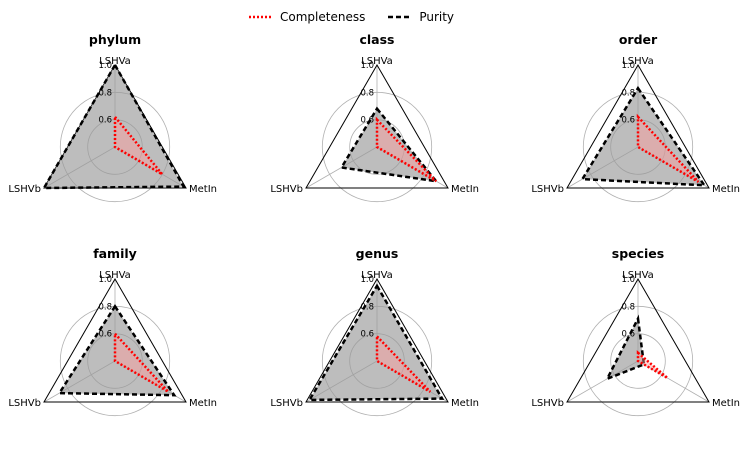 The width and height of the screenshot is (749, 461). What do you see at coordinates (115, 39) in the screenshot?
I see `chart-title: phylum` at bounding box center [115, 39].